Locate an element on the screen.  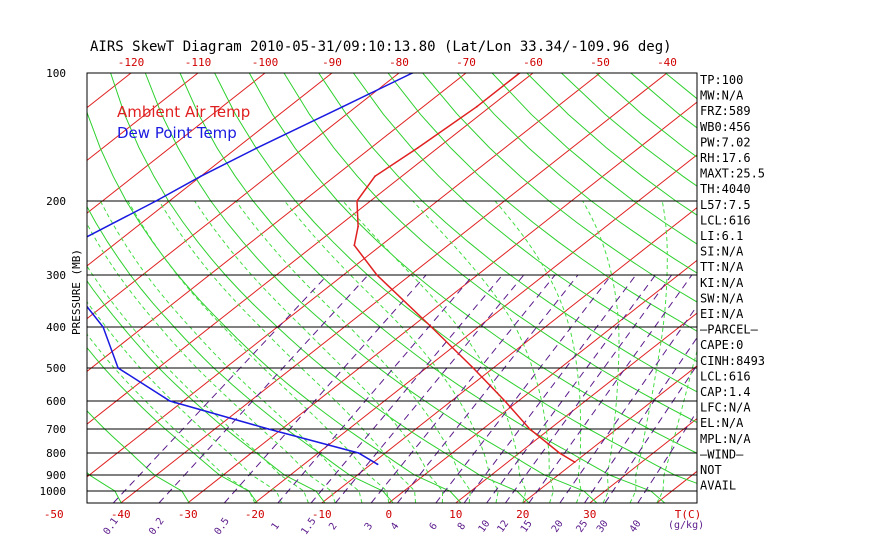
pressure-tick-label: 900 is located at coordinates (56, 475).